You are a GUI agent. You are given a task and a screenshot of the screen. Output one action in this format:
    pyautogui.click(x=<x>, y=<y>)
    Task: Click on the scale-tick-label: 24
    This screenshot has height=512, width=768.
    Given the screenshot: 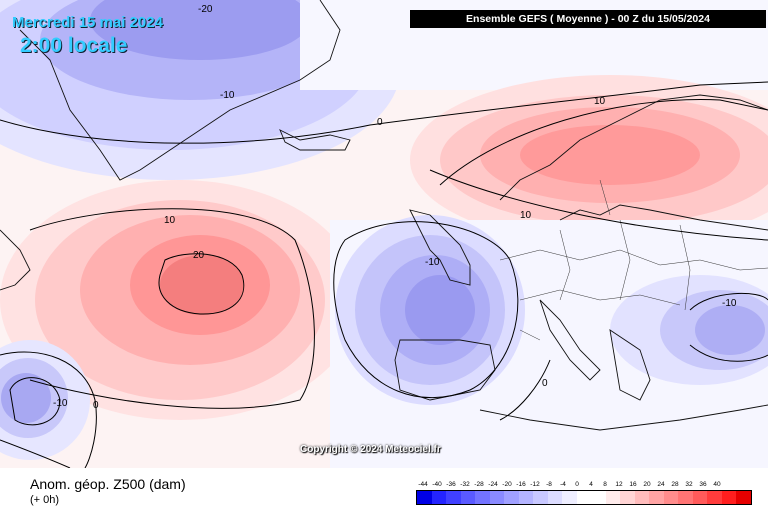 What is the action you would take?
    pyautogui.click(x=661, y=484)
    